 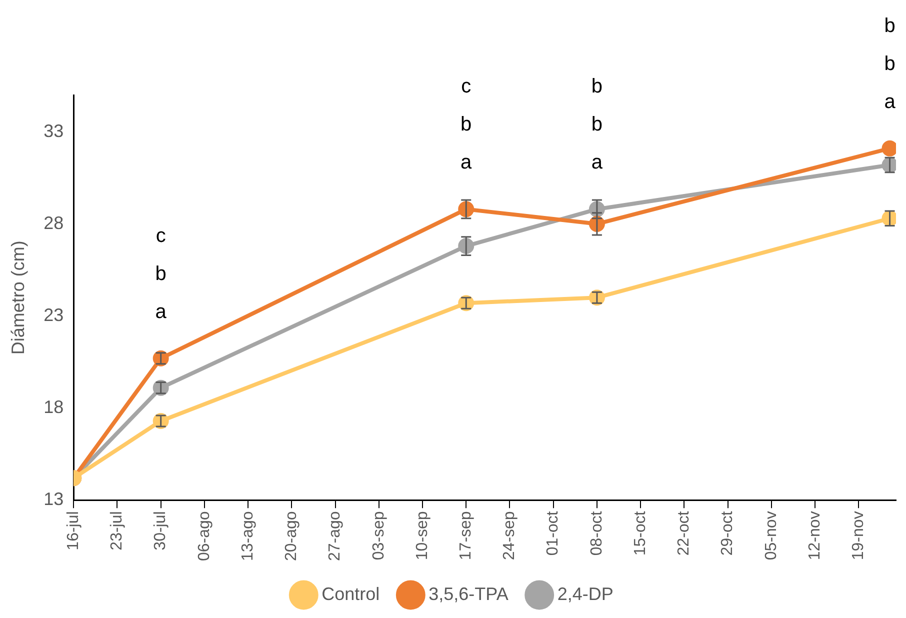 What do you see at coordinates (117, 530) in the screenshot?
I see `x-tick-label: 23-jul` at bounding box center [117, 530].